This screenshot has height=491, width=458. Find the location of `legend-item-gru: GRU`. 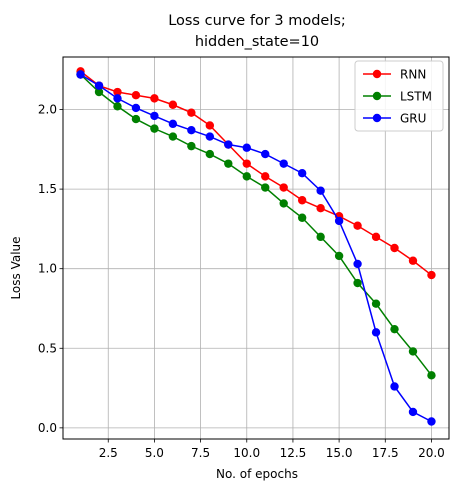

legend-item-gru: GRU is located at coordinates (394, 119).